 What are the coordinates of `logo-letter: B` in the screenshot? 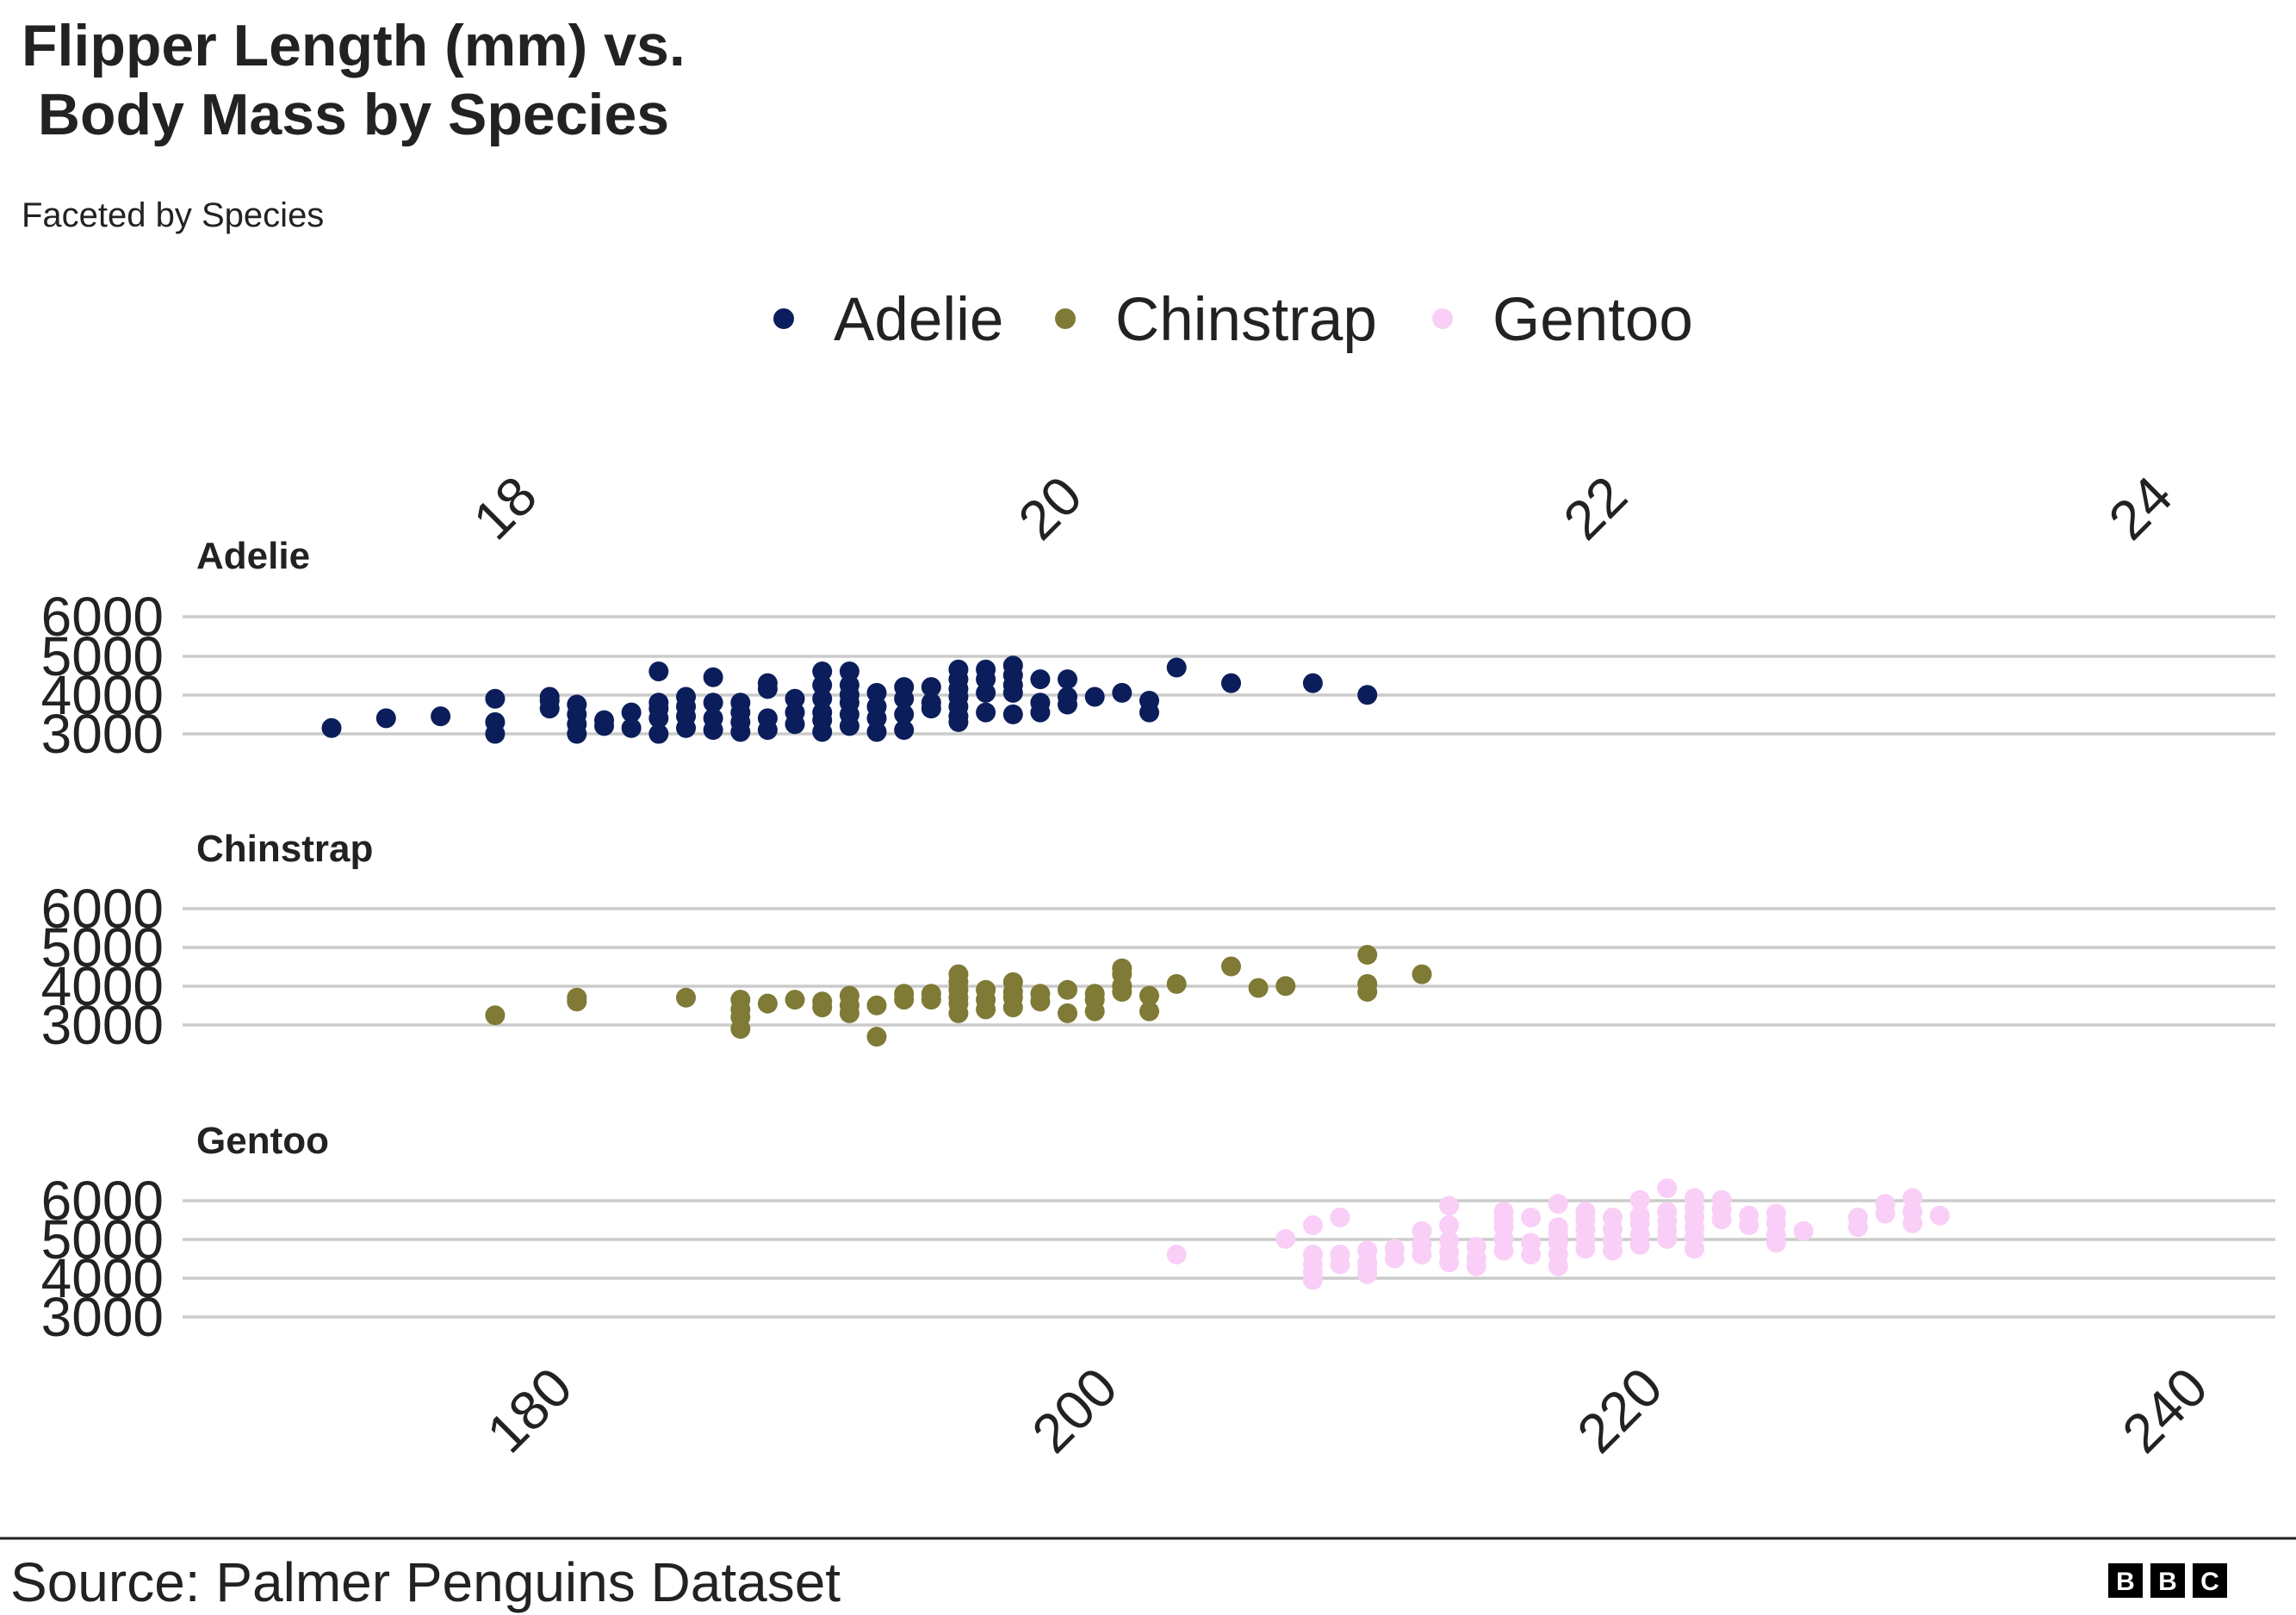 It's located at (2125, 1582).